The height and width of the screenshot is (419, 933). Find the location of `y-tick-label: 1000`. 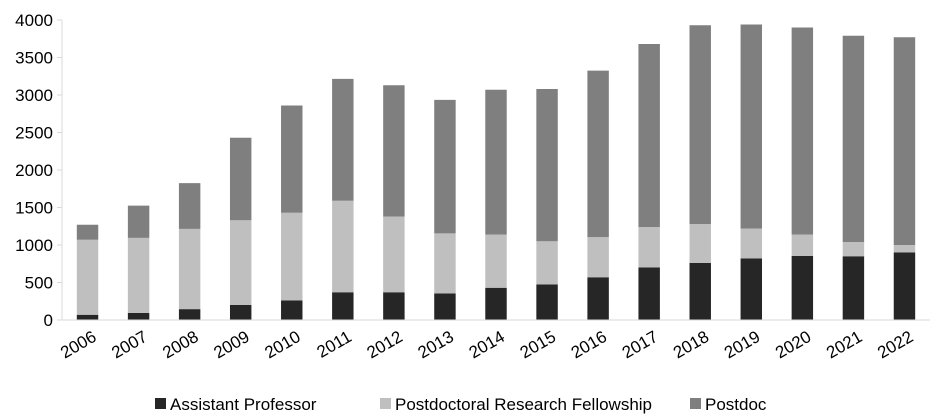

y-tick-label: 1000 is located at coordinates (34, 245).